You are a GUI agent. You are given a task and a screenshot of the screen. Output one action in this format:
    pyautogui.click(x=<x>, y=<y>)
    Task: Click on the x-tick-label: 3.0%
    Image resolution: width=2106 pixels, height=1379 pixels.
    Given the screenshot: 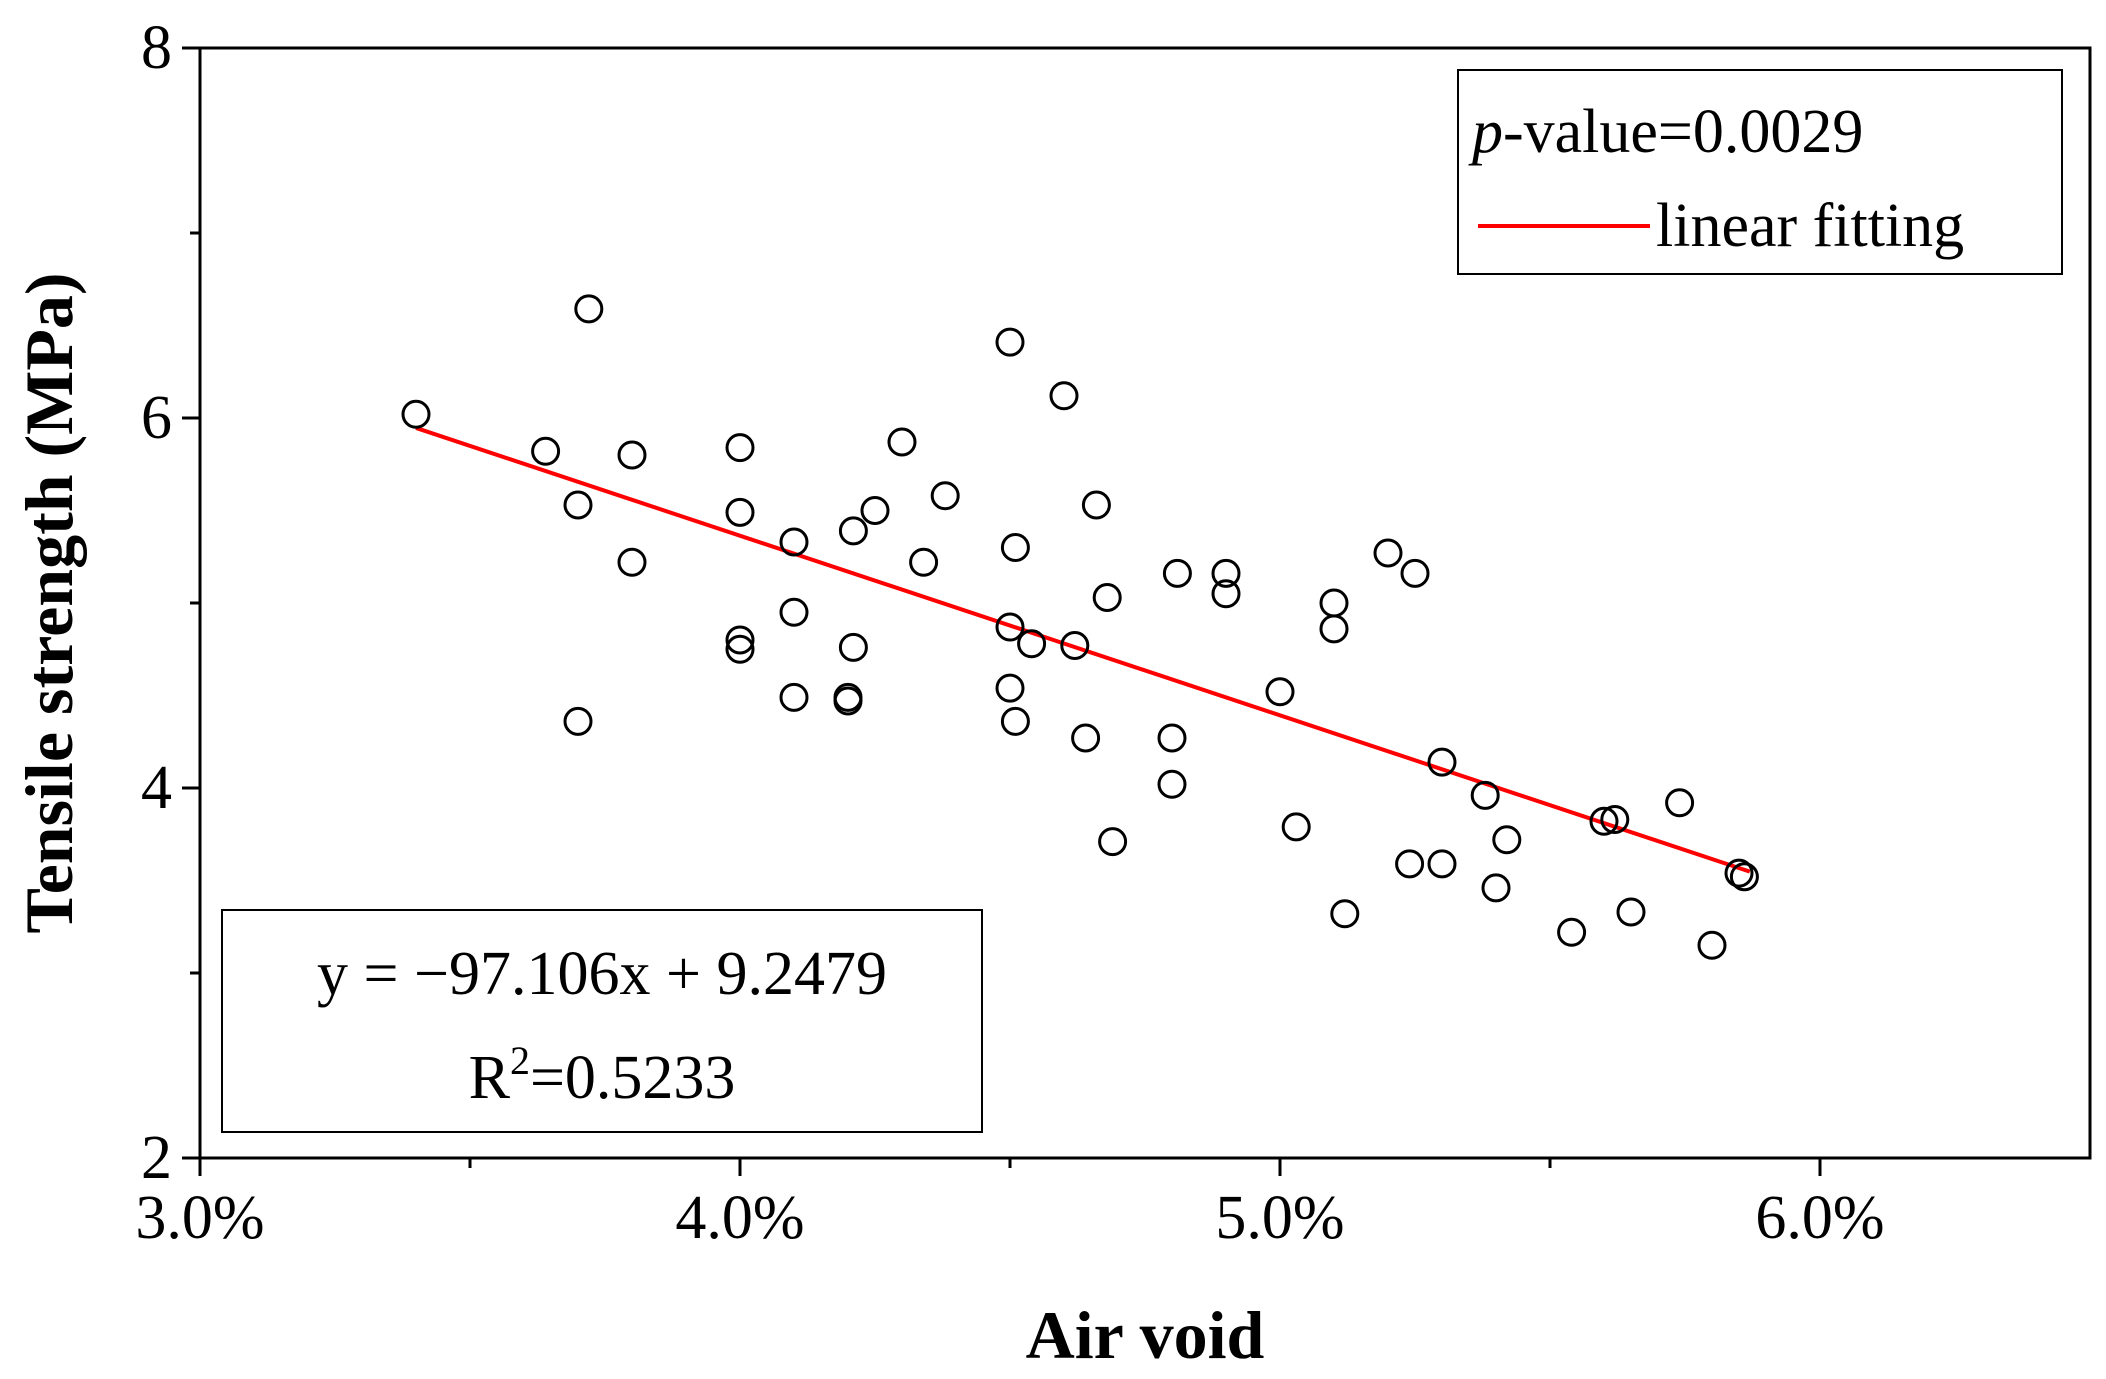 What is the action you would take?
    pyautogui.click(x=199, y=1218)
    